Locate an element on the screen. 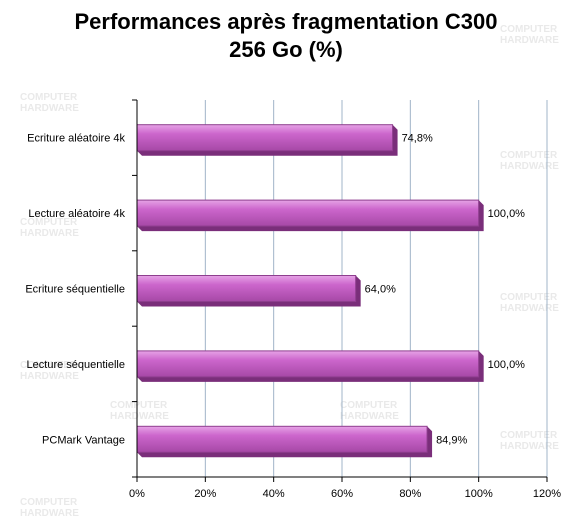 The height and width of the screenshot is (528, 572). x-tick-label: 20% is located at coordinates (205, 494).